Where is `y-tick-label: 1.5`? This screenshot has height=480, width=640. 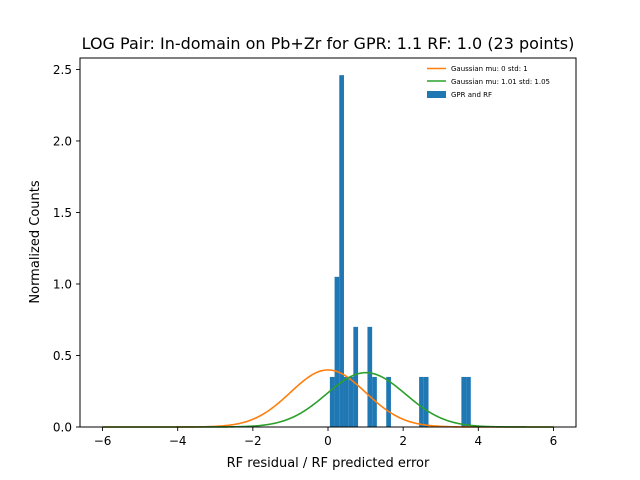 y-tick-label: 1.5 is located at coordinates (62, 213).